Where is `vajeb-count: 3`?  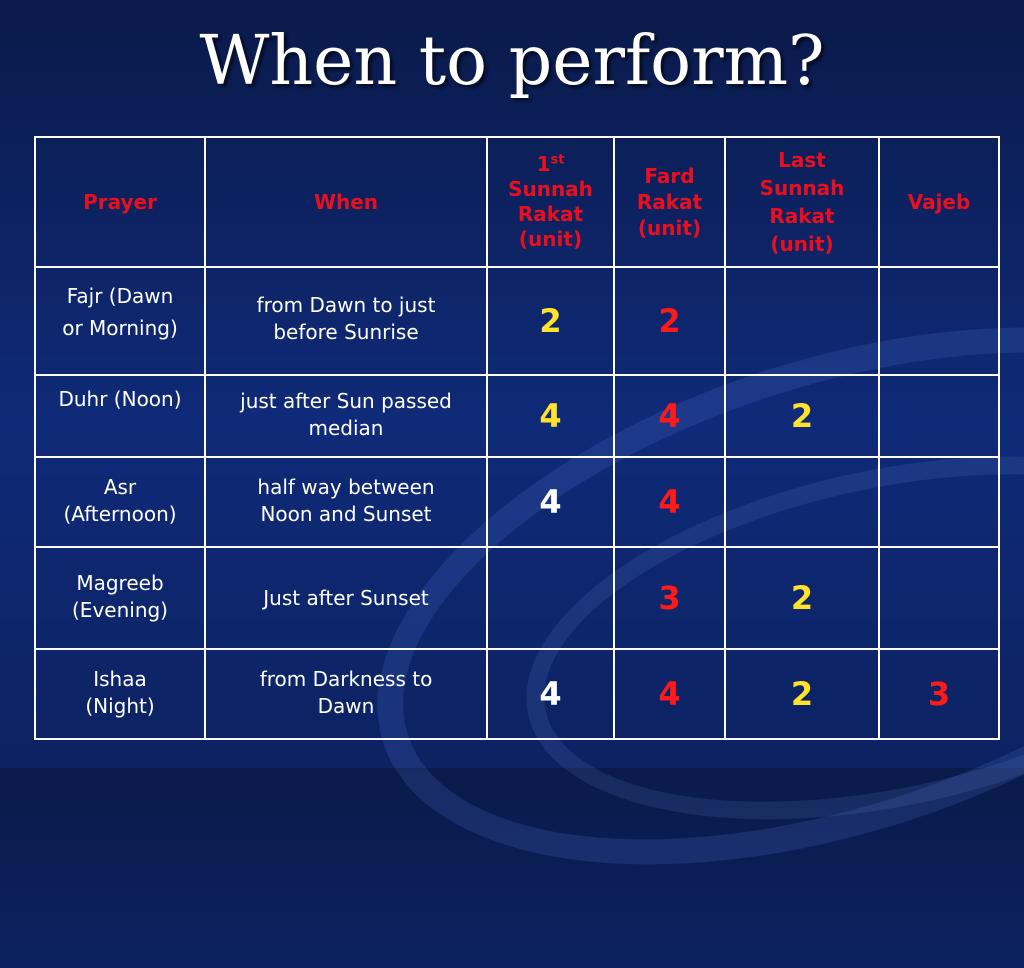 vajeb-count: 3 is located at coordinates (939, 694).